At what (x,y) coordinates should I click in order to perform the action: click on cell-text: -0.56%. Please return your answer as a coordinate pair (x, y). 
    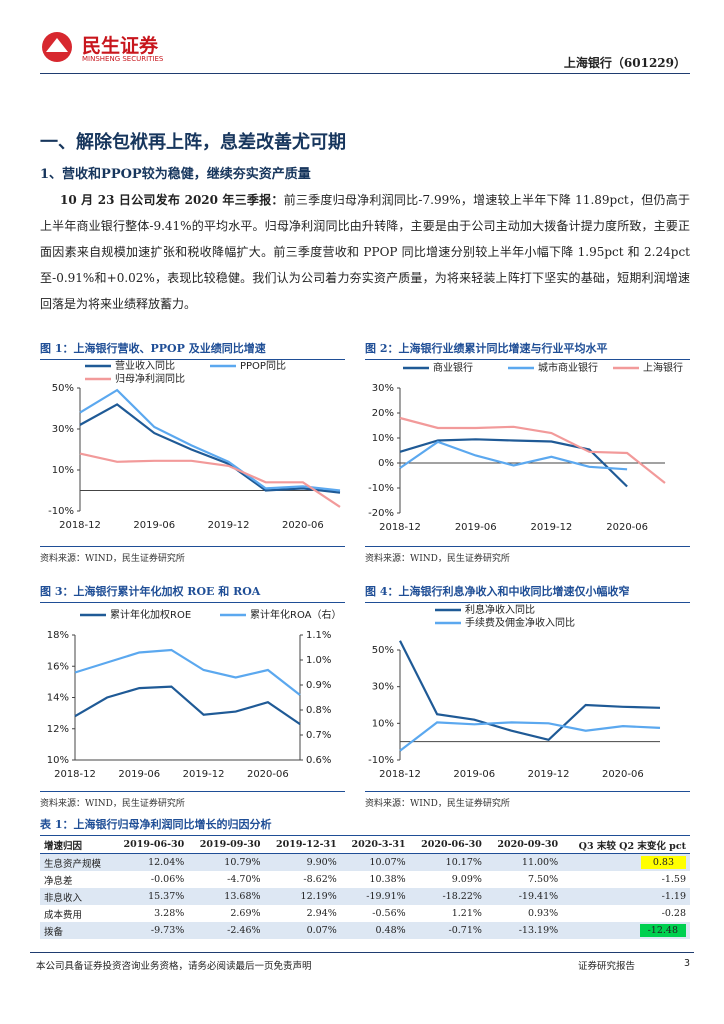
    Looking at the image, I should click on (389, 913).